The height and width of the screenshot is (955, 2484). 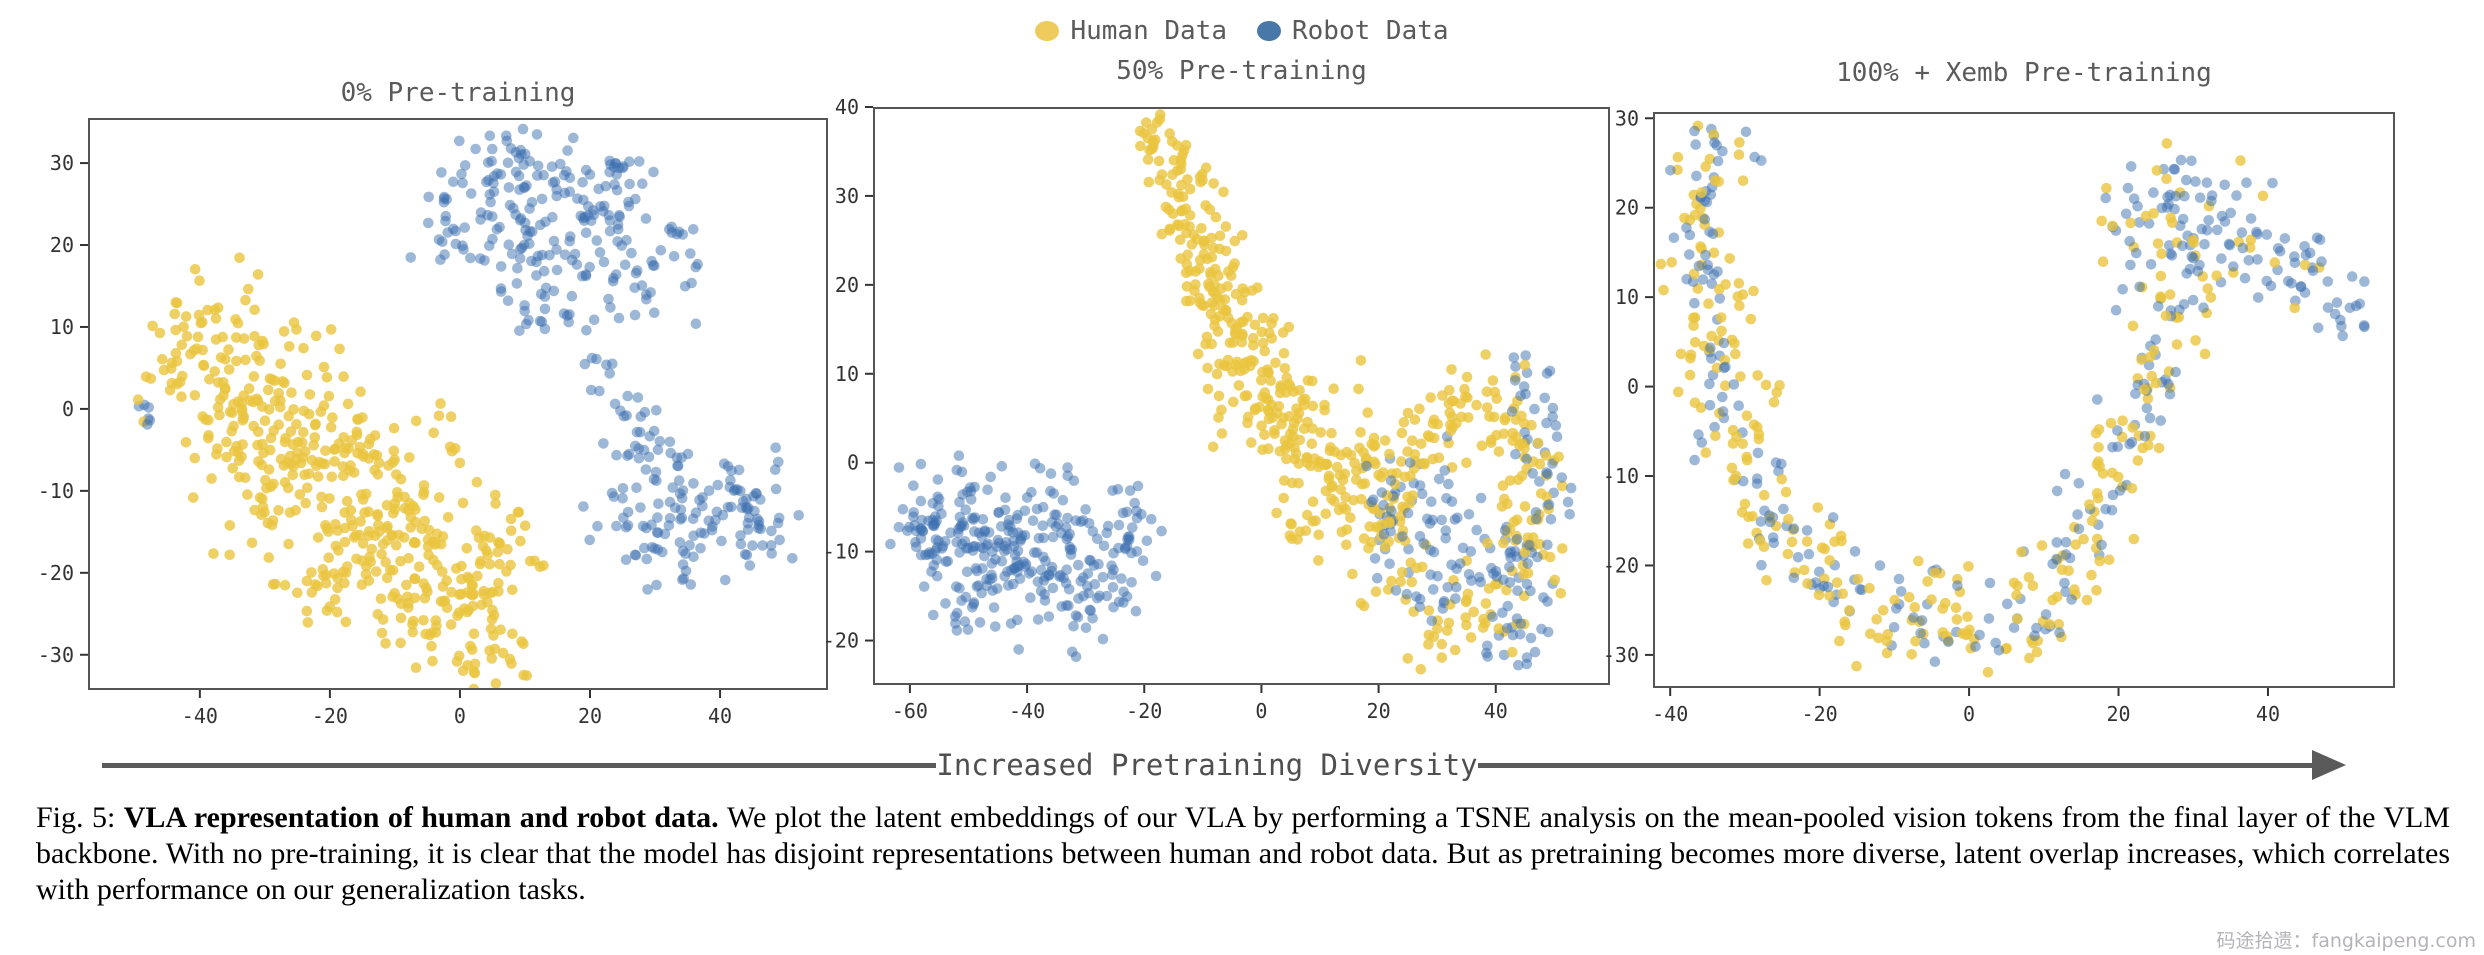 What do you see at coordinates (1370, 31) in the screenshot?
I see `legend-label-robot: Robot Data` at bounding box center [1370, 31].